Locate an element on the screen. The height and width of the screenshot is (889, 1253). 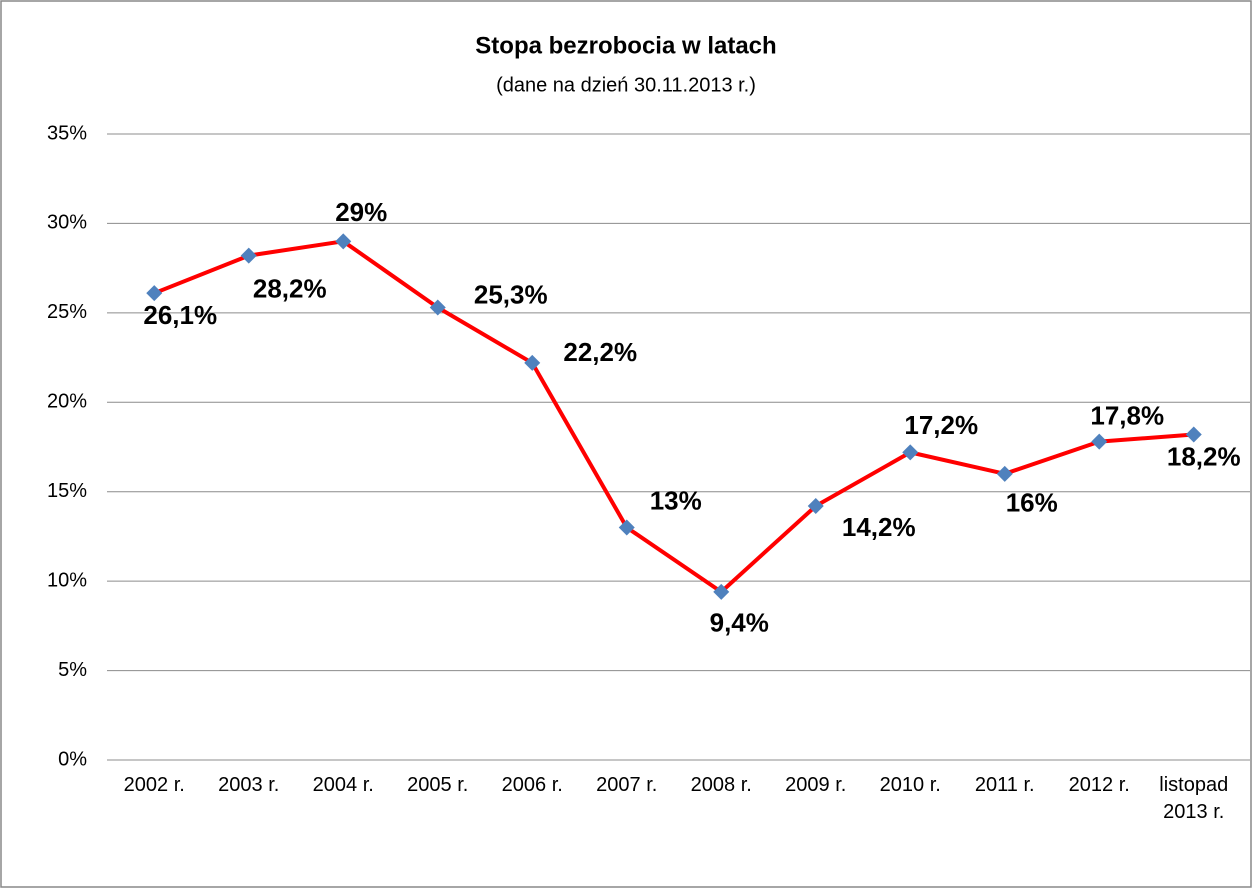
x-tick-label: 2002 r. is located at coordinates (154, 785).